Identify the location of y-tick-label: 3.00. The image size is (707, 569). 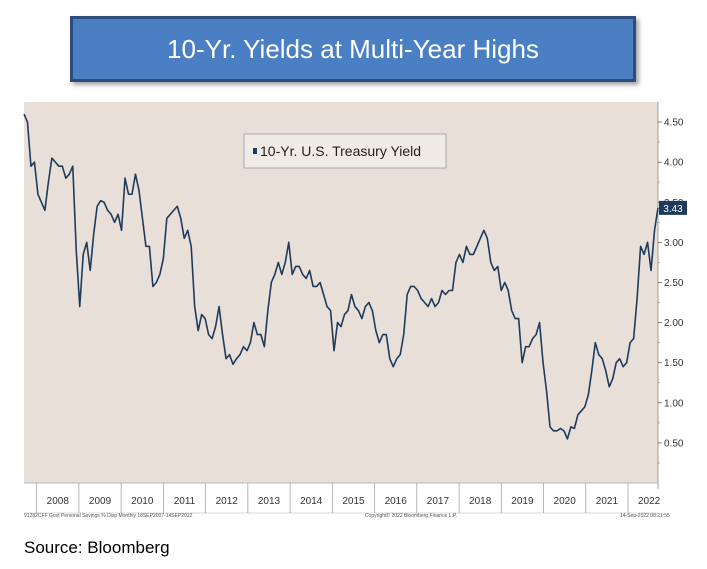
(674, 243).